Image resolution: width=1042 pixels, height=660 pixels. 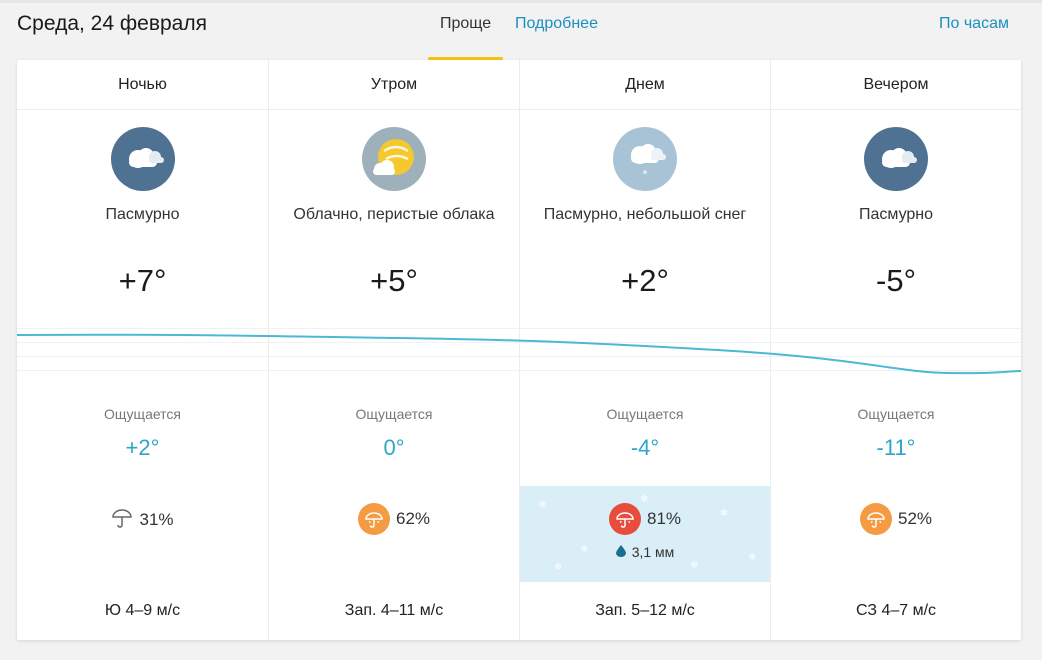 I want to click on snow-background: ❄ ❄ ❄ ❄ ❄ ❄ ❄, so click(x=645, y=534).